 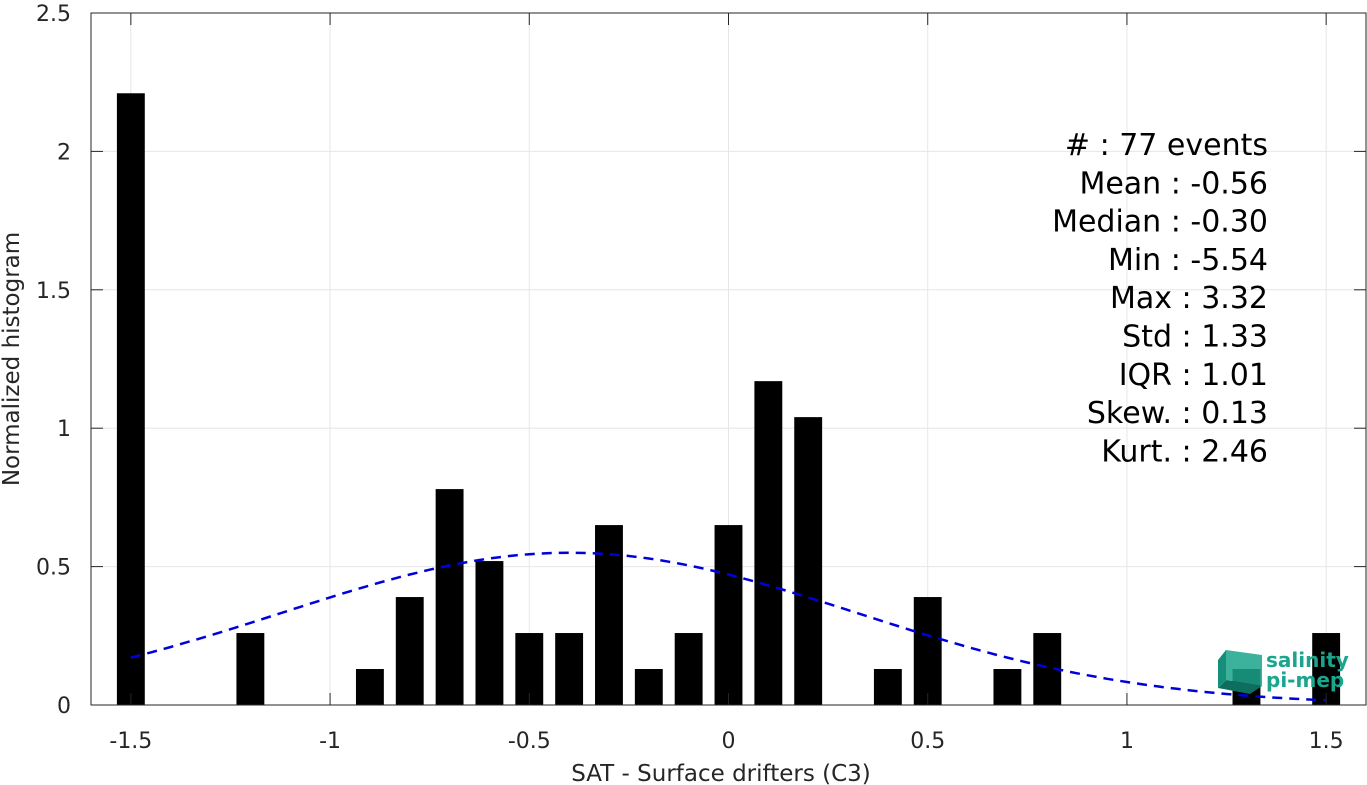 What do you see at coordinates (729, 741) in the screenshot?
I see `x-tick-label: 0` at bounding box center [729, 741].